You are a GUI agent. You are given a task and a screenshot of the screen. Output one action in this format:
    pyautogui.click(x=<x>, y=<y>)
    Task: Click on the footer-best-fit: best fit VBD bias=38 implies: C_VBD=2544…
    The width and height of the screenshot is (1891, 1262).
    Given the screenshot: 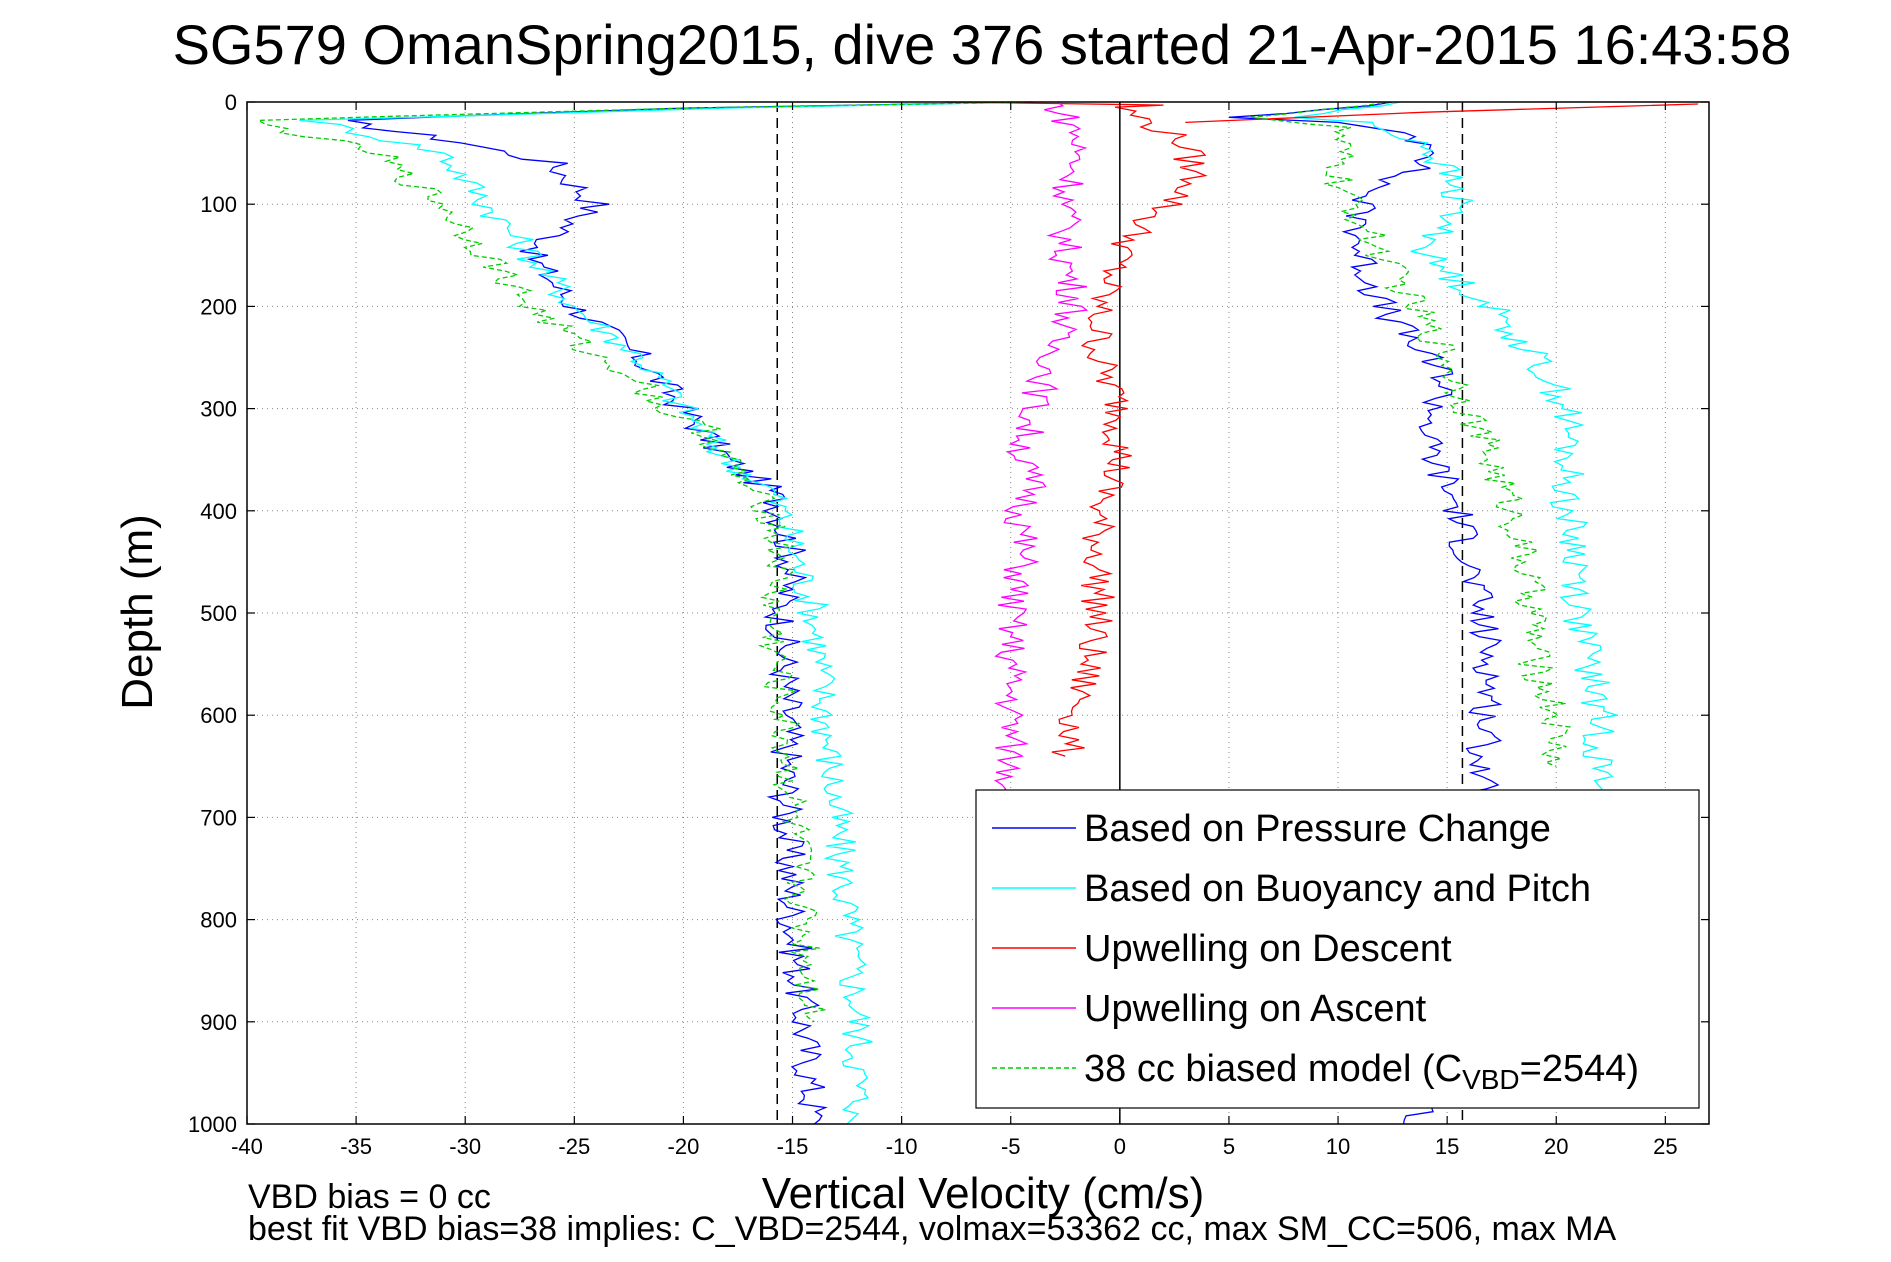 What is the action you would take?
    pyautogui.click(x=932, y=1229)
    